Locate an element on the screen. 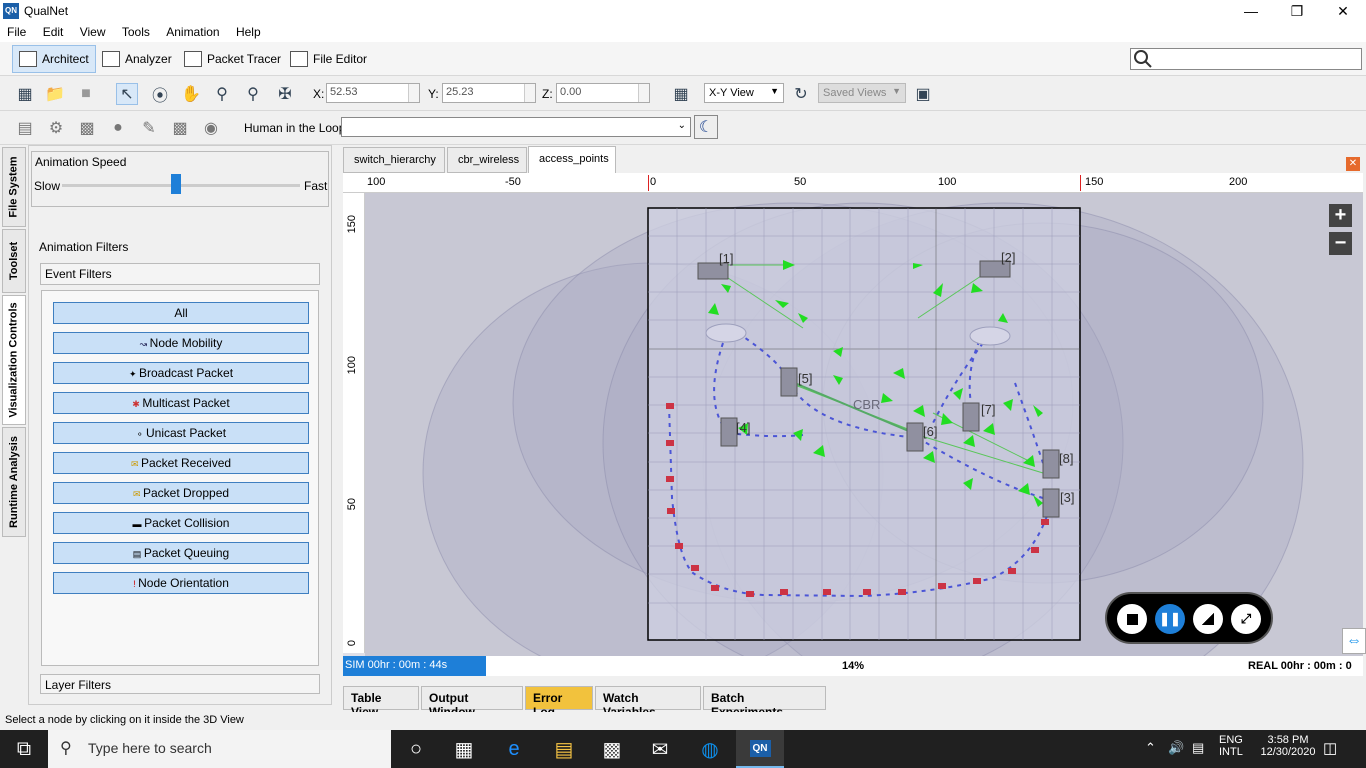 Image resolution: width=1366 pixels, height=768 pixels. clock: 3:58 PM 12/30/2020 is located at coordinates (1288, 746).